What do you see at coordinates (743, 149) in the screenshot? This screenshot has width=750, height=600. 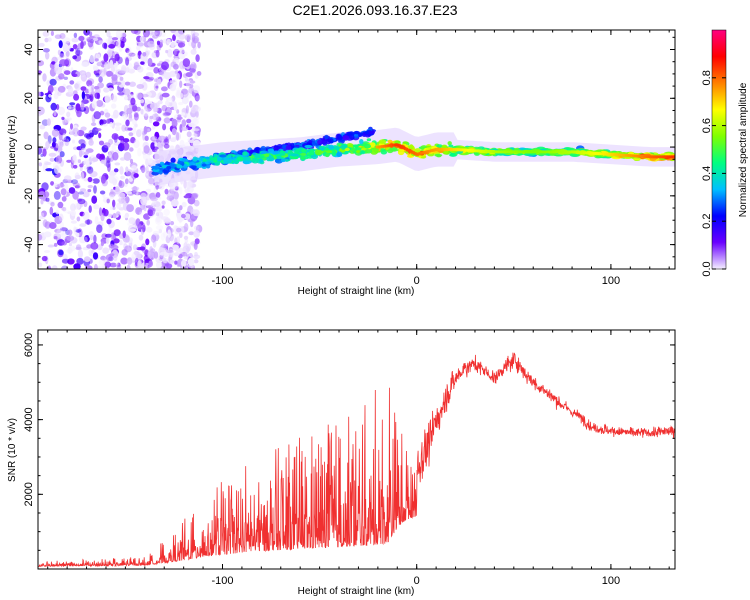 I see `colorbar-label: Normalized spectral amplitude` at bounding box center [743, 149].